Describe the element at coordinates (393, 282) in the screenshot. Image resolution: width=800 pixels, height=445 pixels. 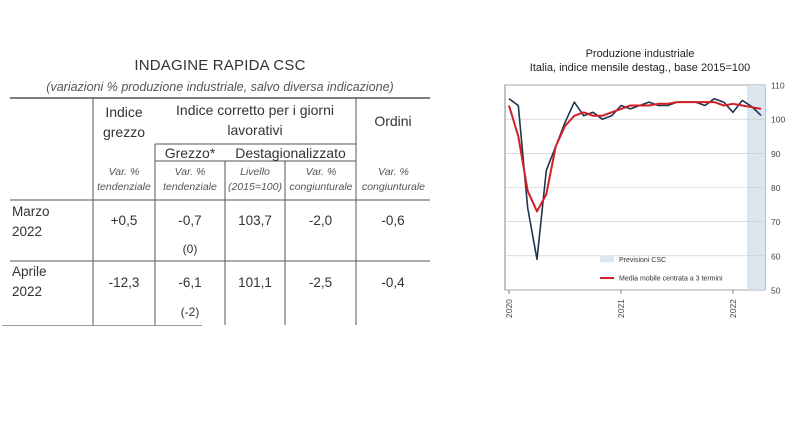
I see `cell-aprile-ordini: -0,4` at that location.